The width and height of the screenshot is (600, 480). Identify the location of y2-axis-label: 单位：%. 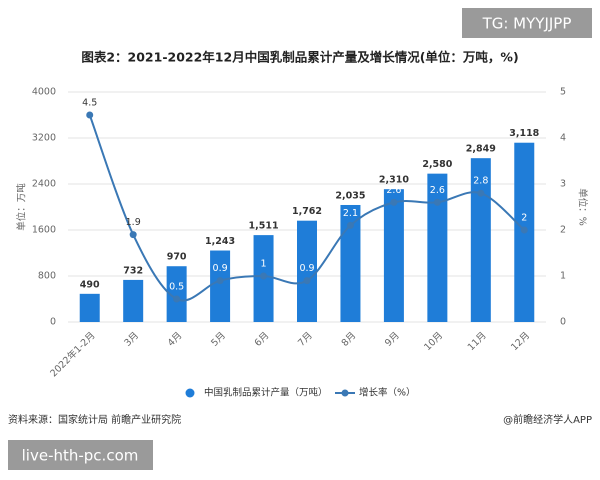
(583, 207).